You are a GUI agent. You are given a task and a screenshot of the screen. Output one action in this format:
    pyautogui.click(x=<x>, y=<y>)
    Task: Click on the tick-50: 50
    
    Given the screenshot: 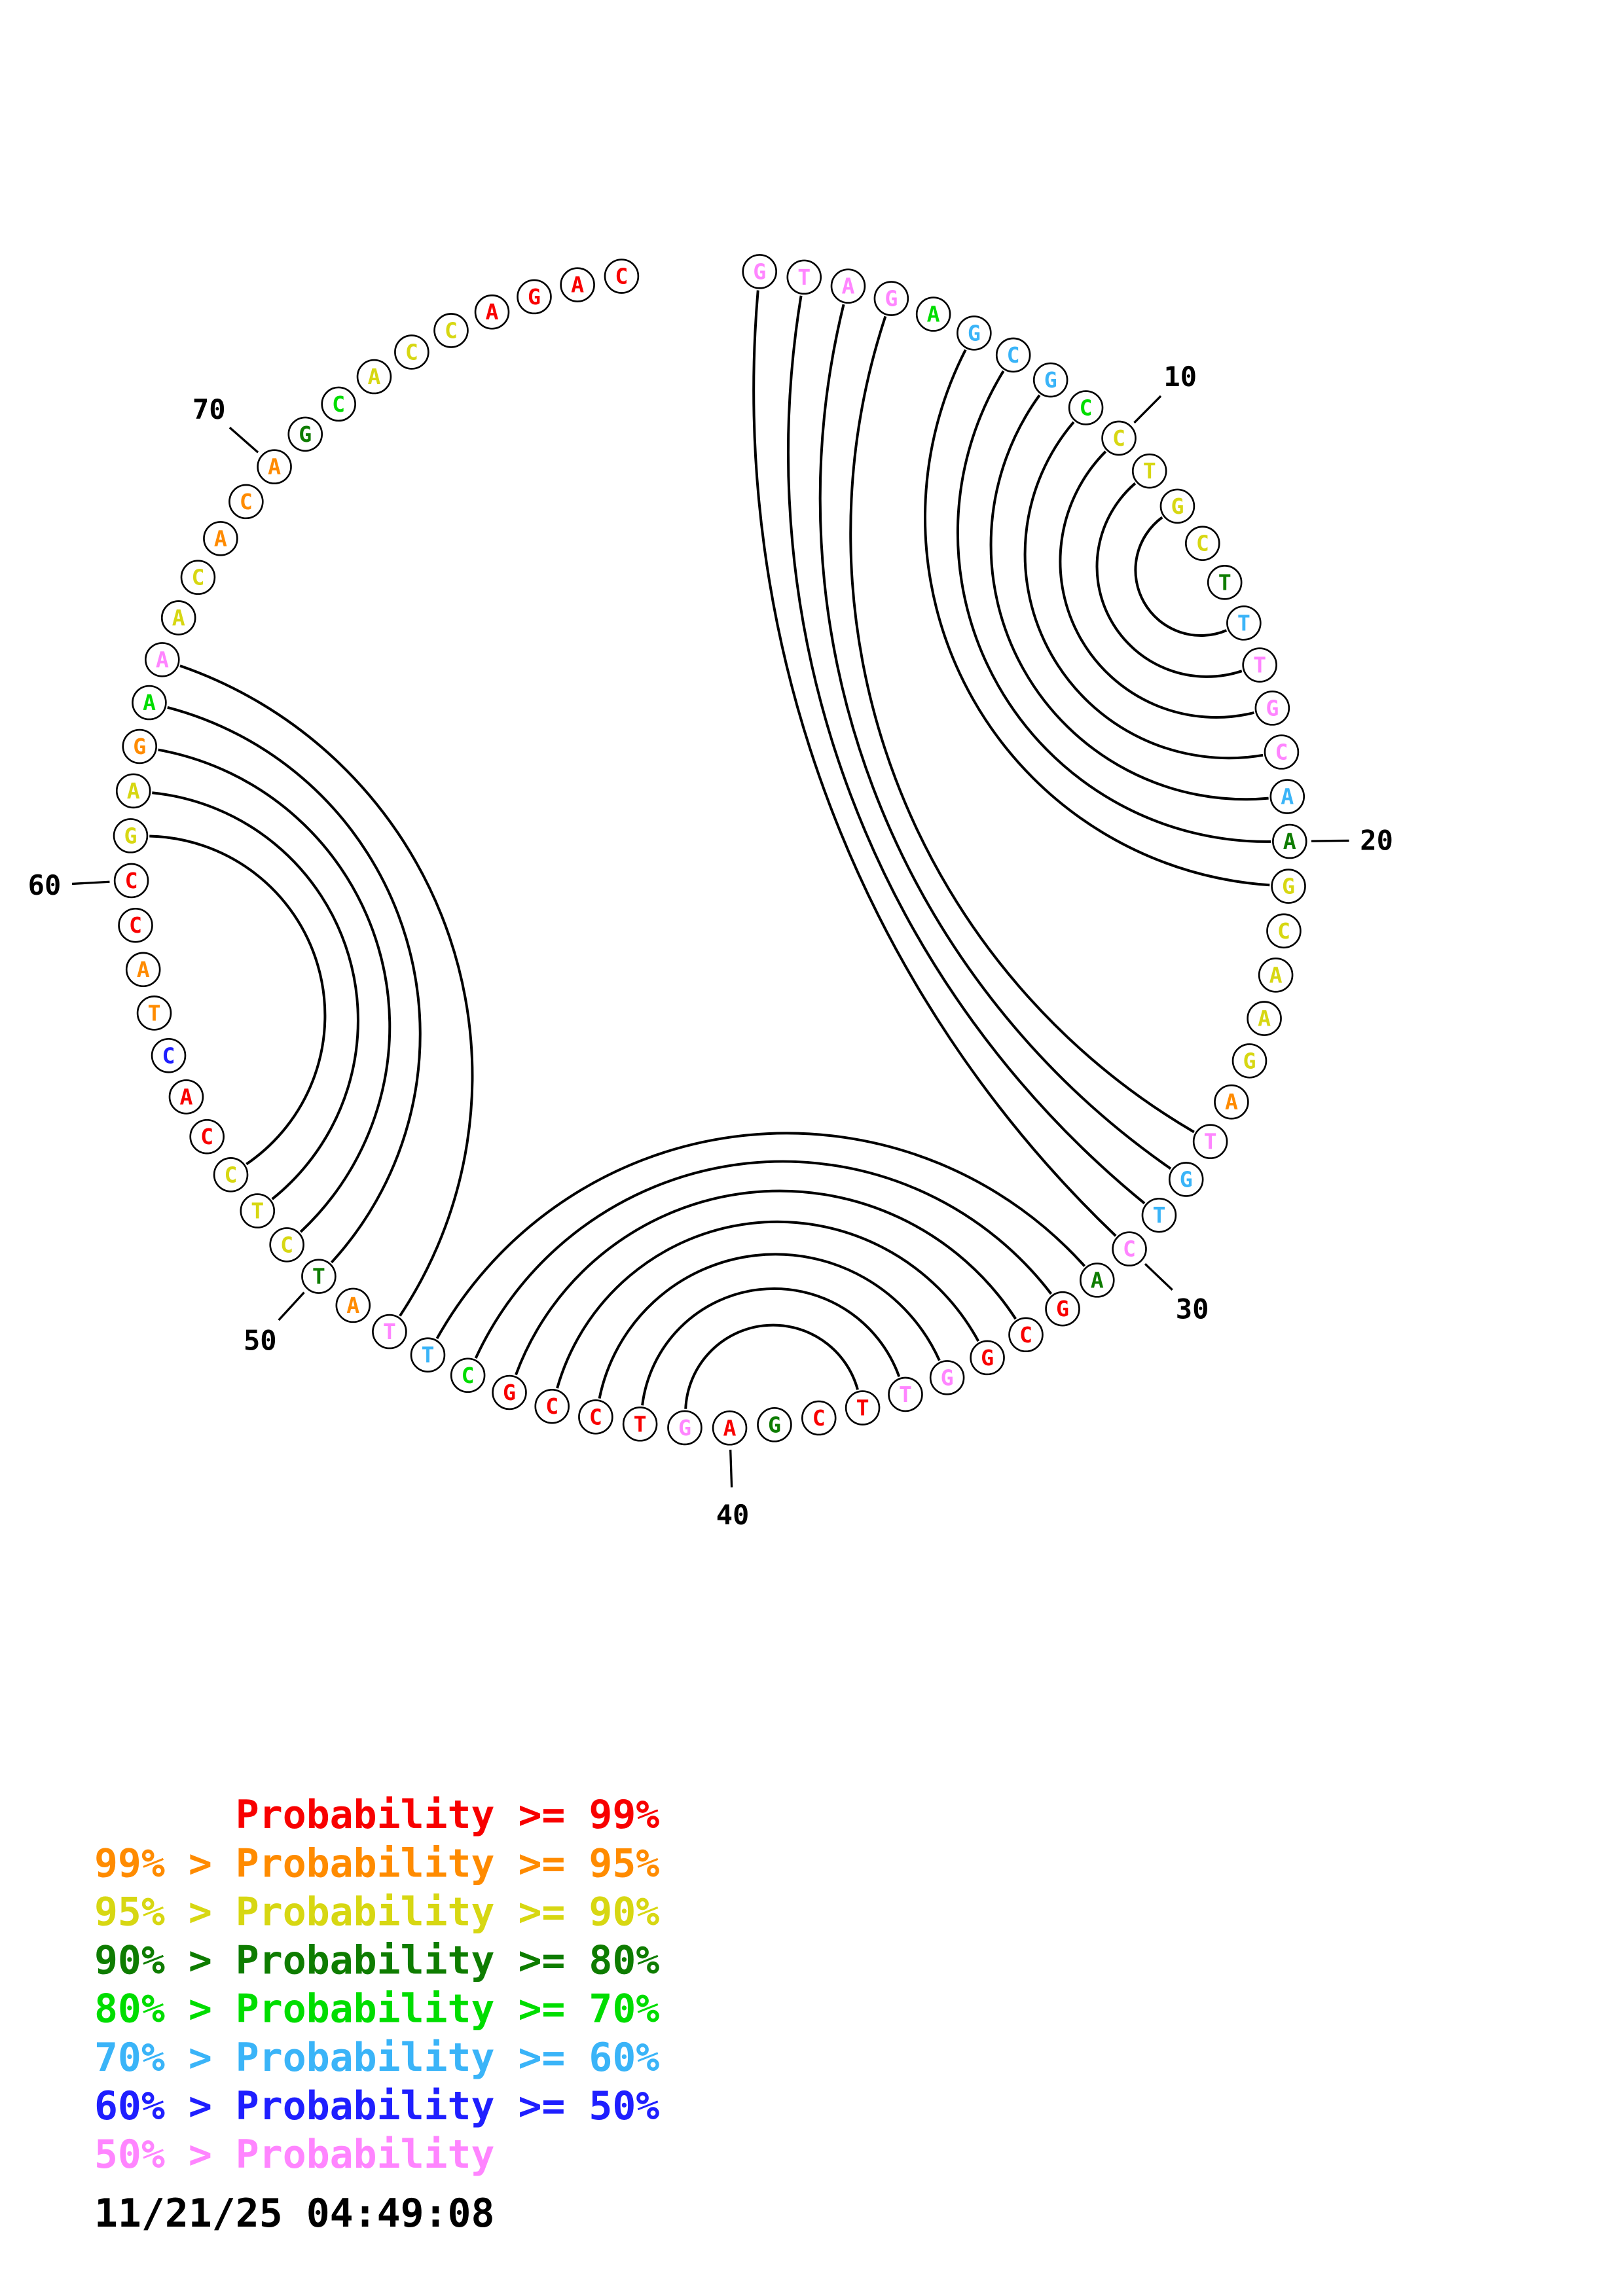 What is the action you would take?
    pyautogui.click(x=274, y=1324)
    